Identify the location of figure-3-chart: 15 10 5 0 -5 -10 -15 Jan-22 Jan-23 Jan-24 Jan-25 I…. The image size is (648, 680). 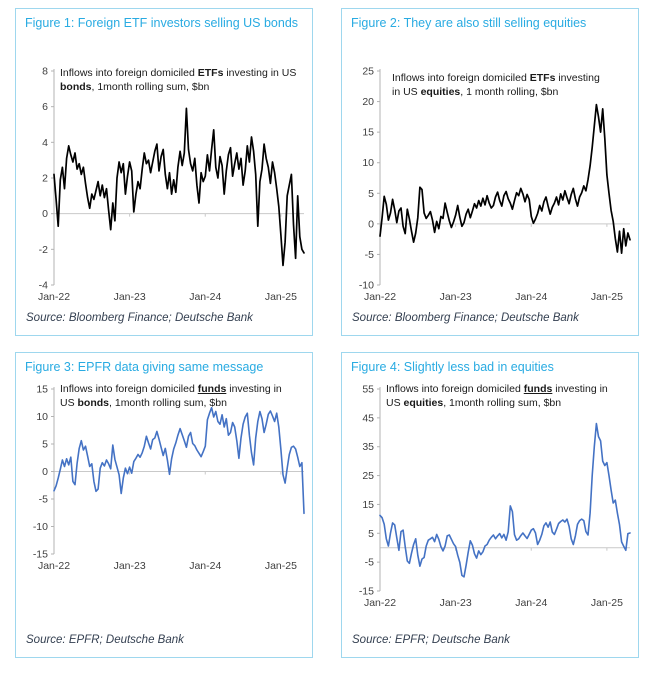
(166, 482).